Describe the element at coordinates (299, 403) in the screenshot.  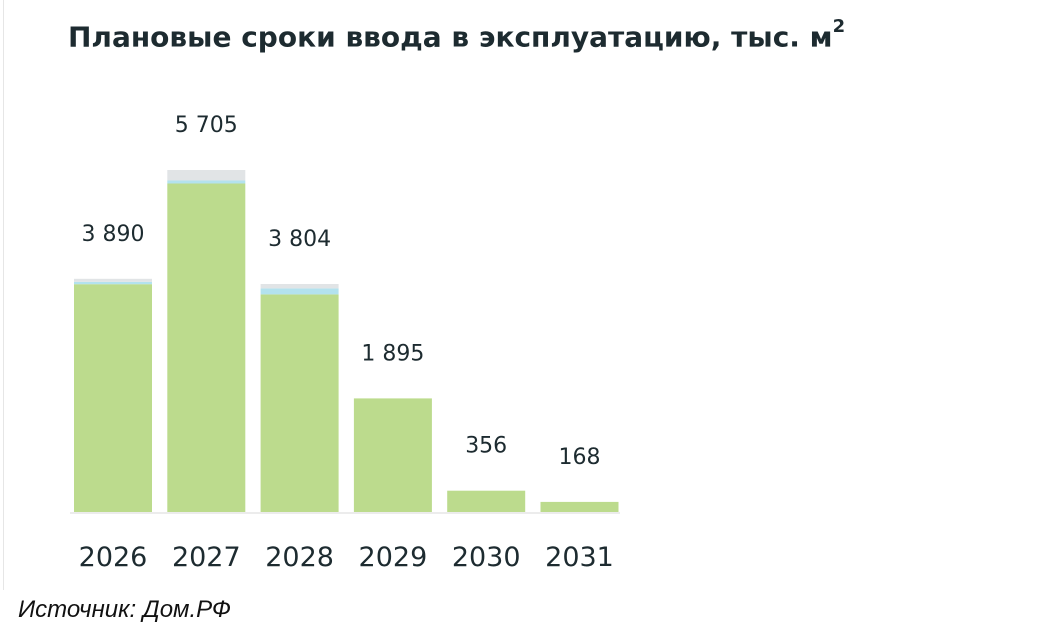
I see `bar-2028-main` at that location.